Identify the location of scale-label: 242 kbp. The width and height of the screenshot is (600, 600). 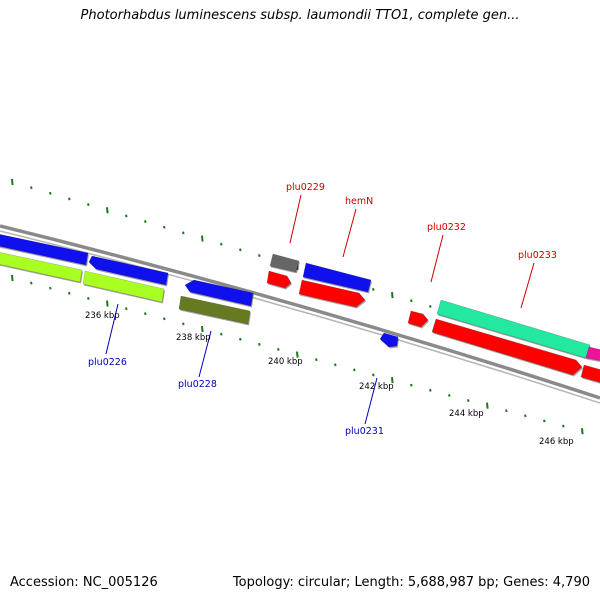
(376, 387).